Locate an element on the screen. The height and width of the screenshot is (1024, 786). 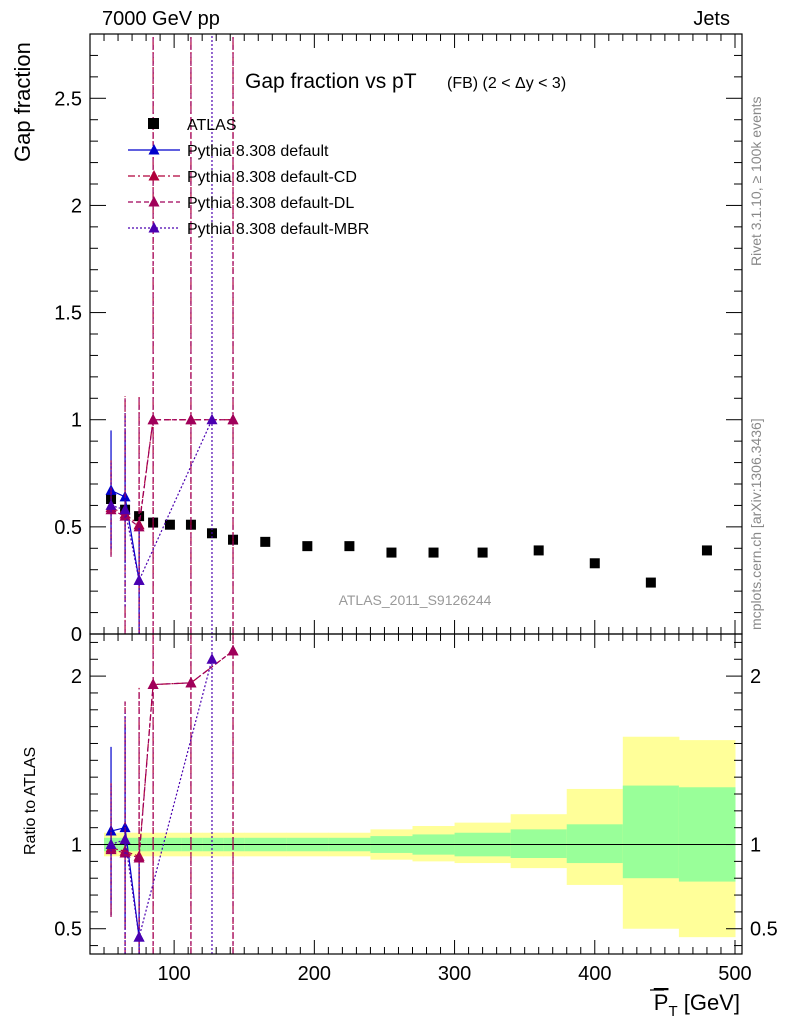
series-0-ratio-marker is located at coordinates (125, 827).